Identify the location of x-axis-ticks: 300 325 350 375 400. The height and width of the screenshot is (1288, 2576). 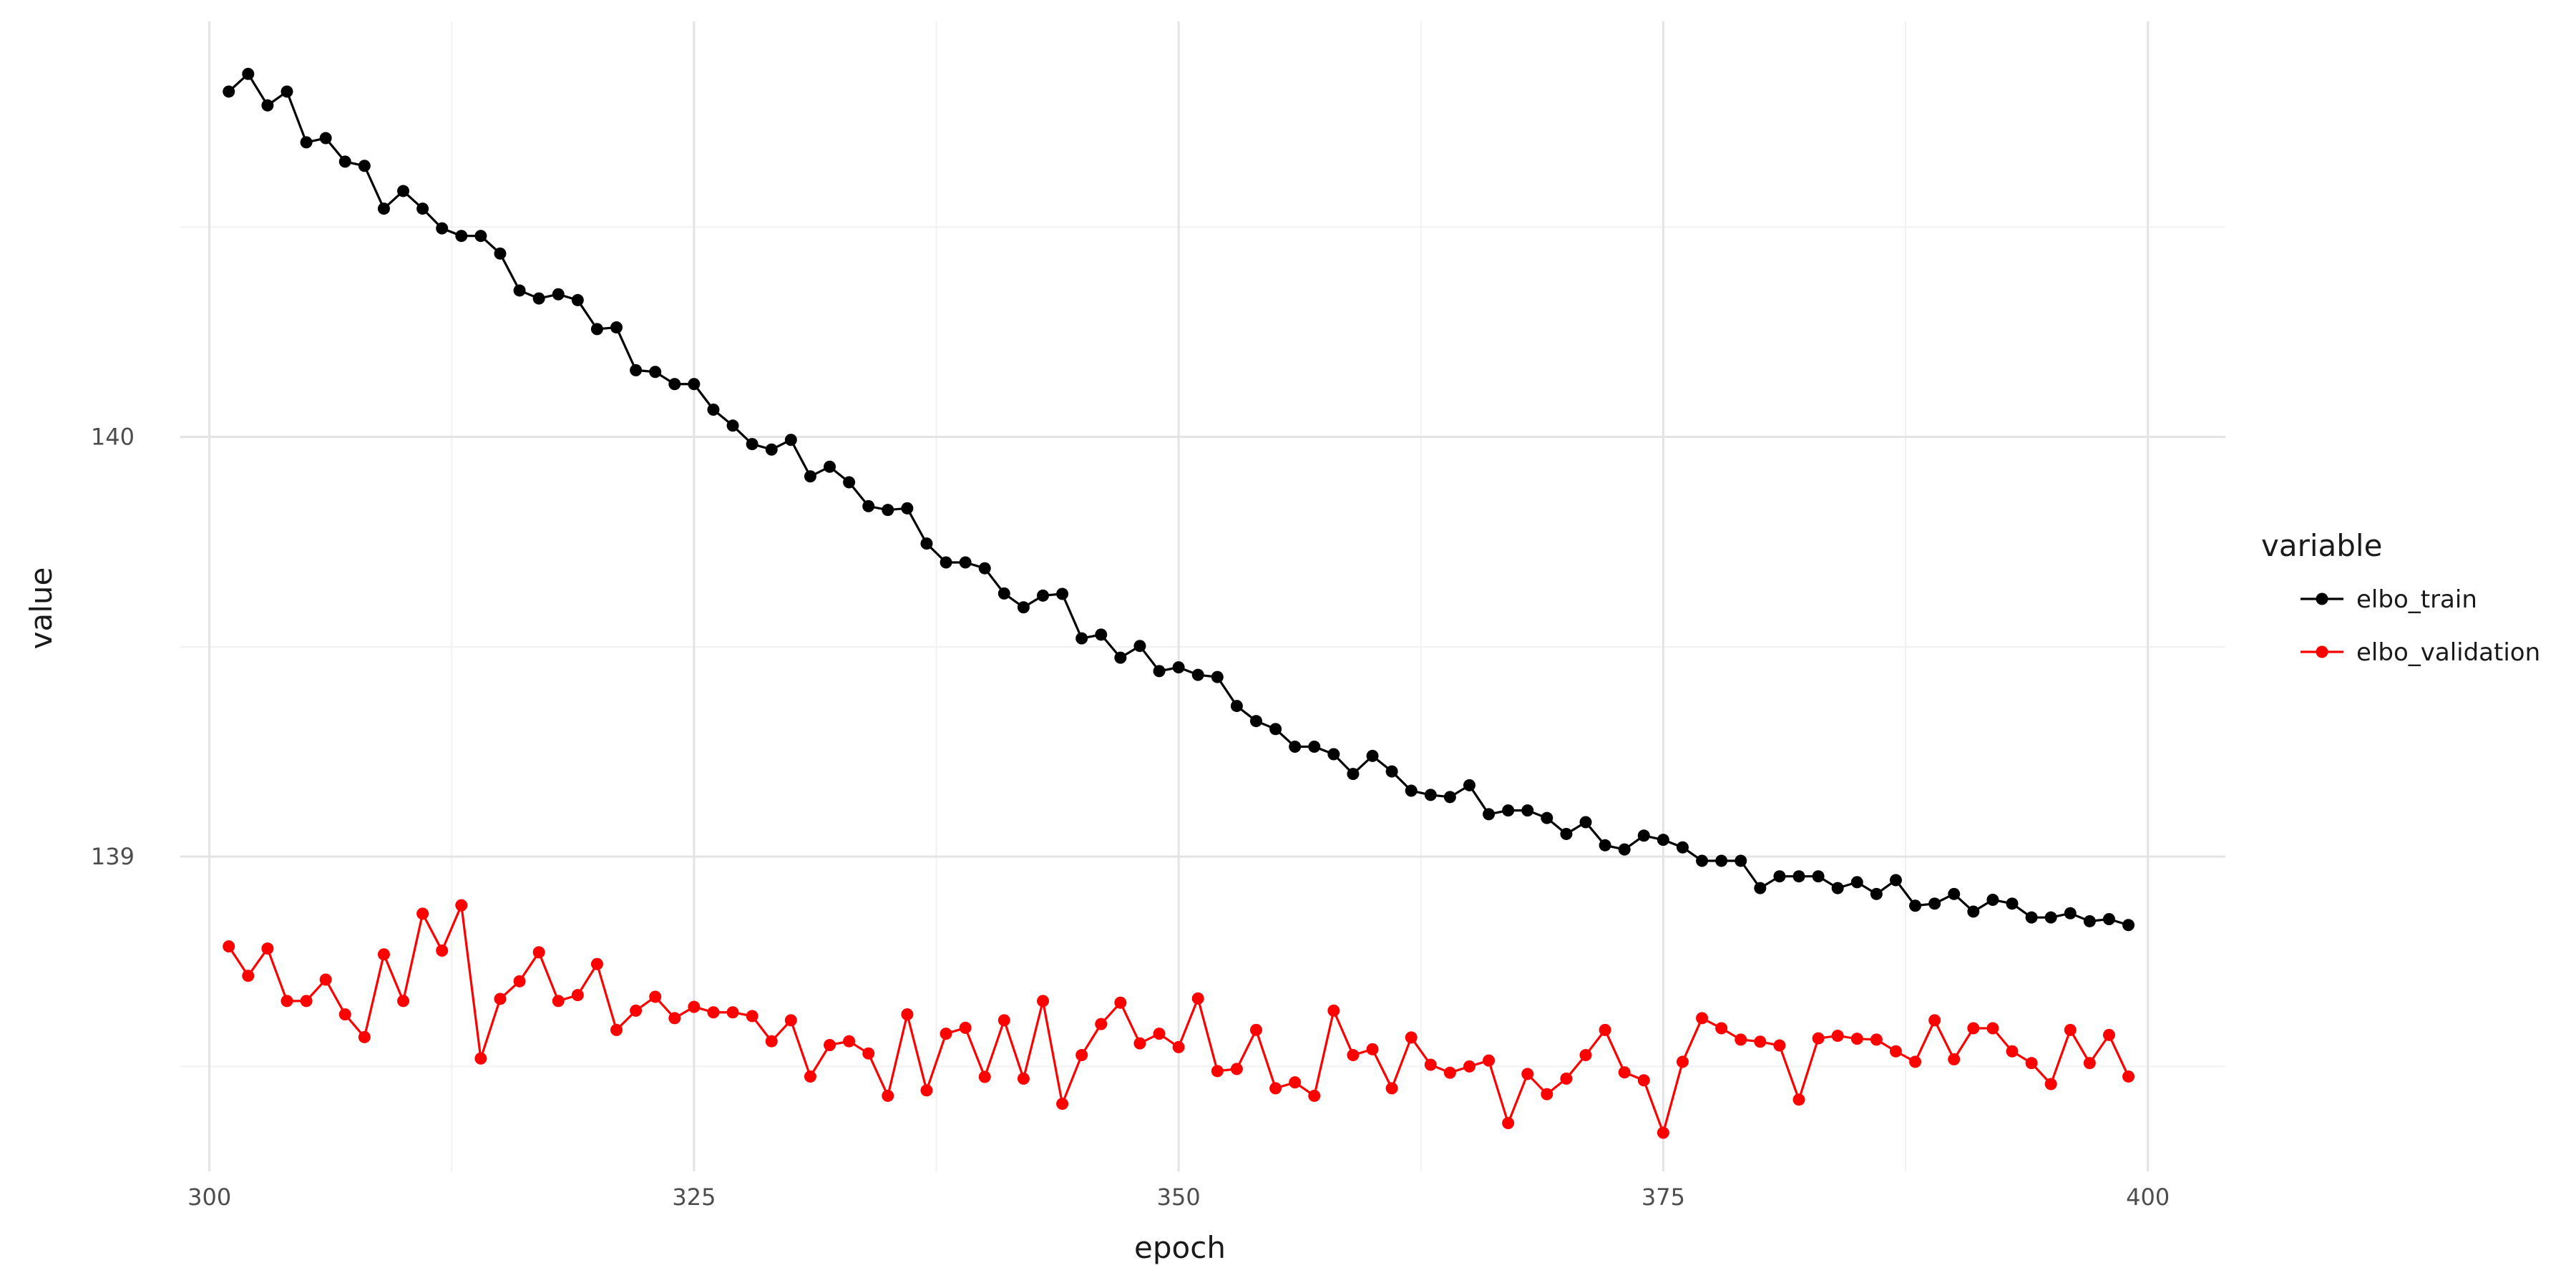
(1178, 1197).